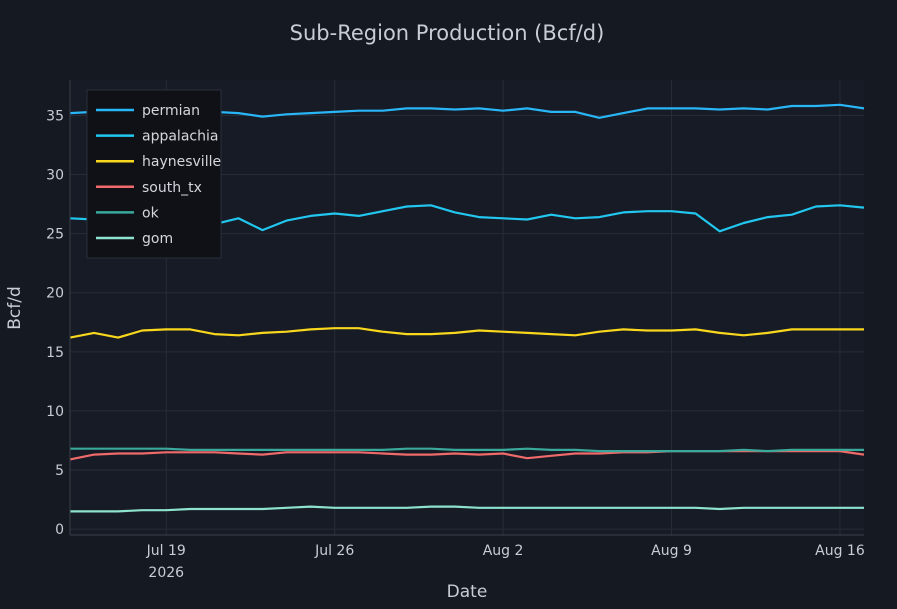 The width and height of the screenshot is (897, 609). What do you see at coordinates (166, 573) in the screenshot?
I see `x-tick-sublabel: 2026` at bounding box center [166, 573].